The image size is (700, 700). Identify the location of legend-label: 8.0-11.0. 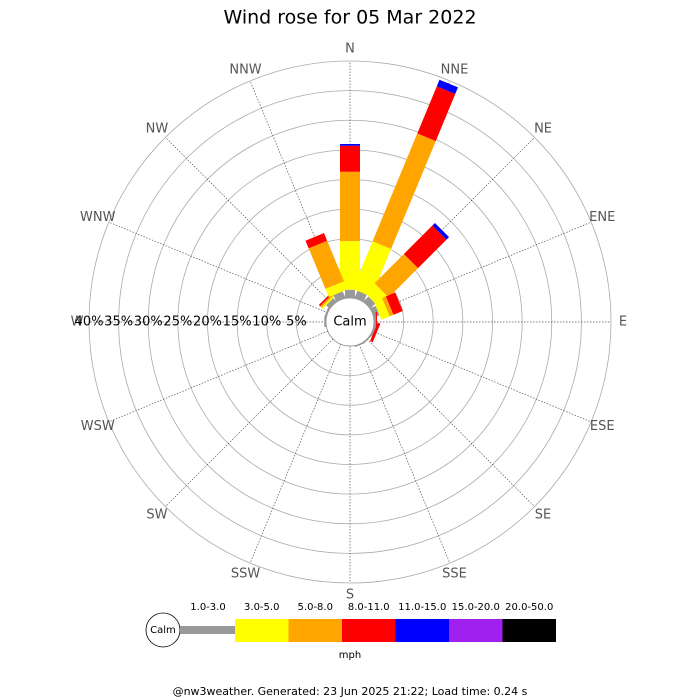
(369, 607).